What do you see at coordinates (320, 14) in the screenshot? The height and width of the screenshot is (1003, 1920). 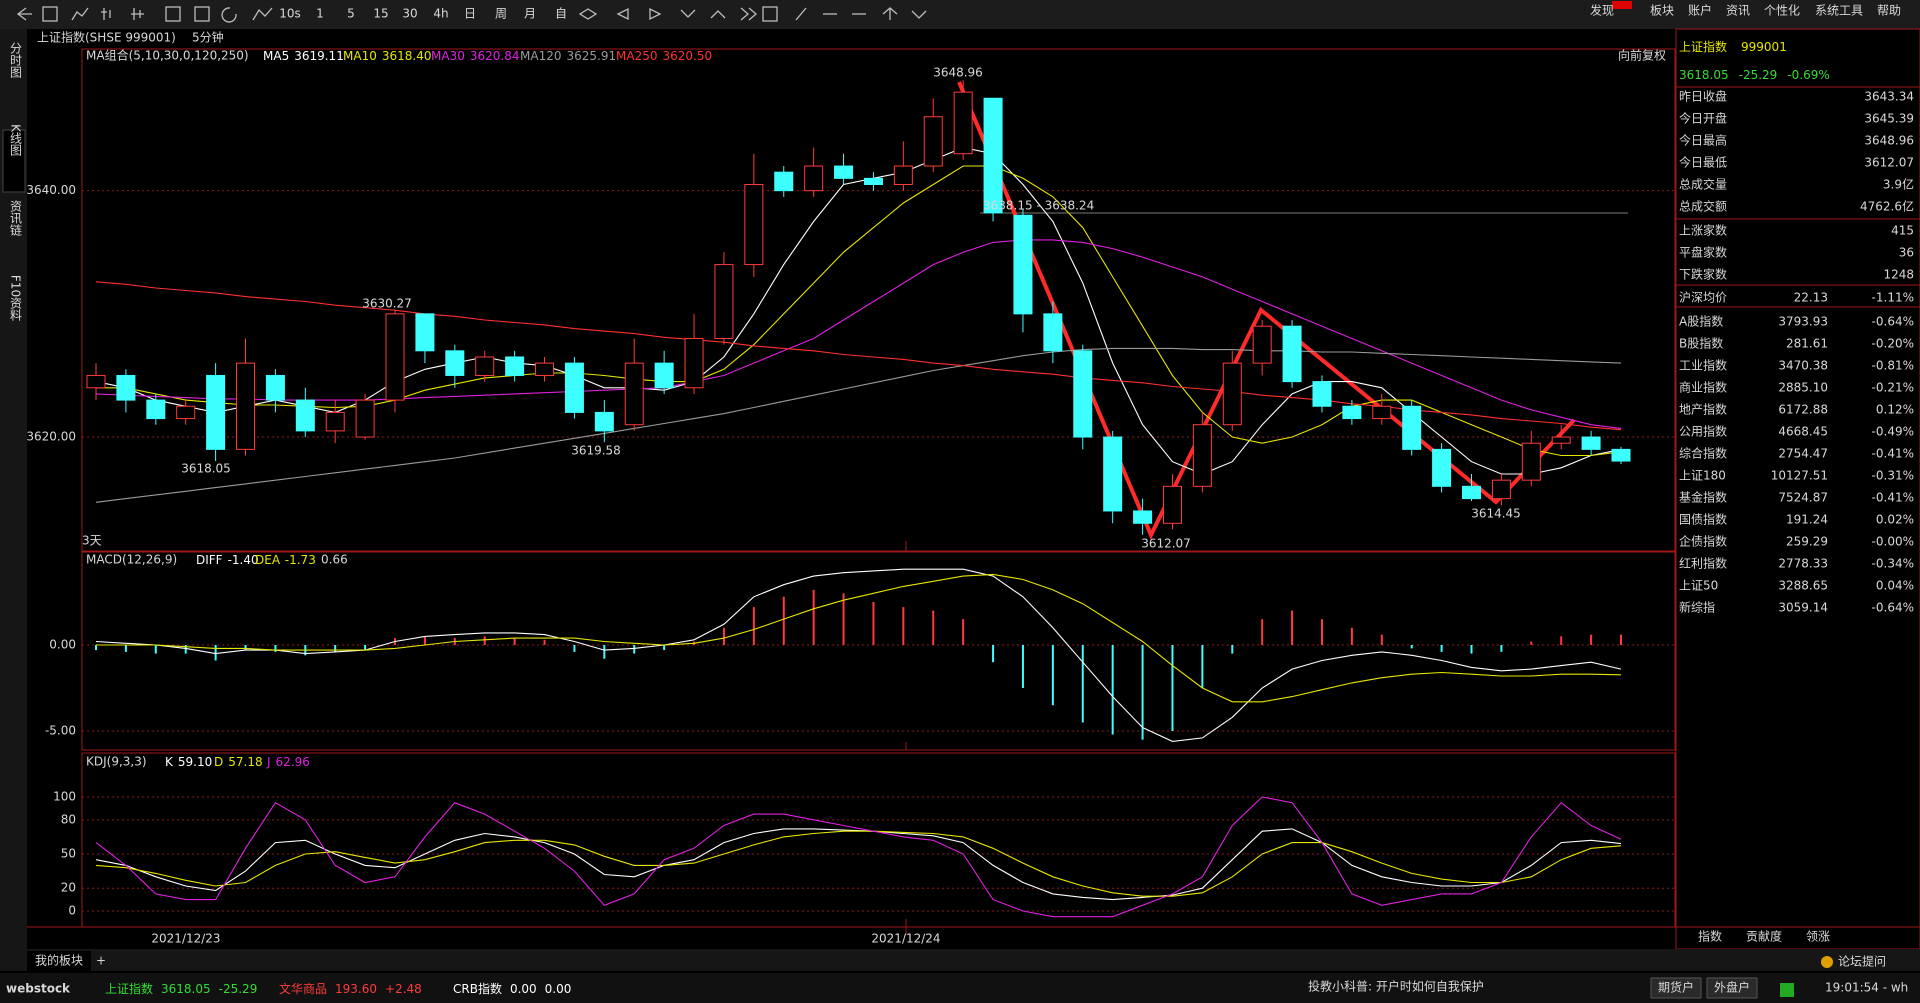 I see `period-button: 1` at bounding box center [320, 14].